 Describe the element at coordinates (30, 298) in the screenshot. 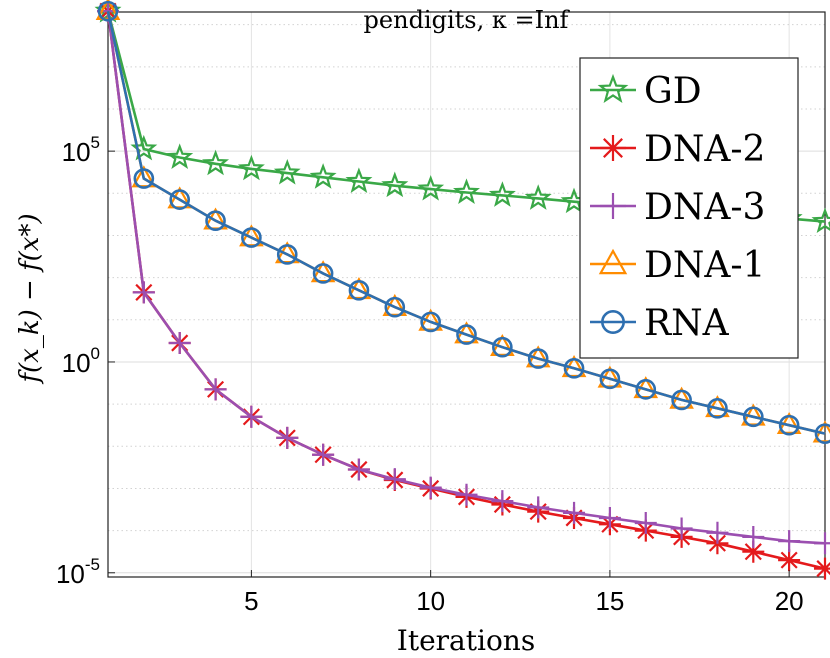

I see `y-axis-label: f(x_k) − f(x*)` at that location.